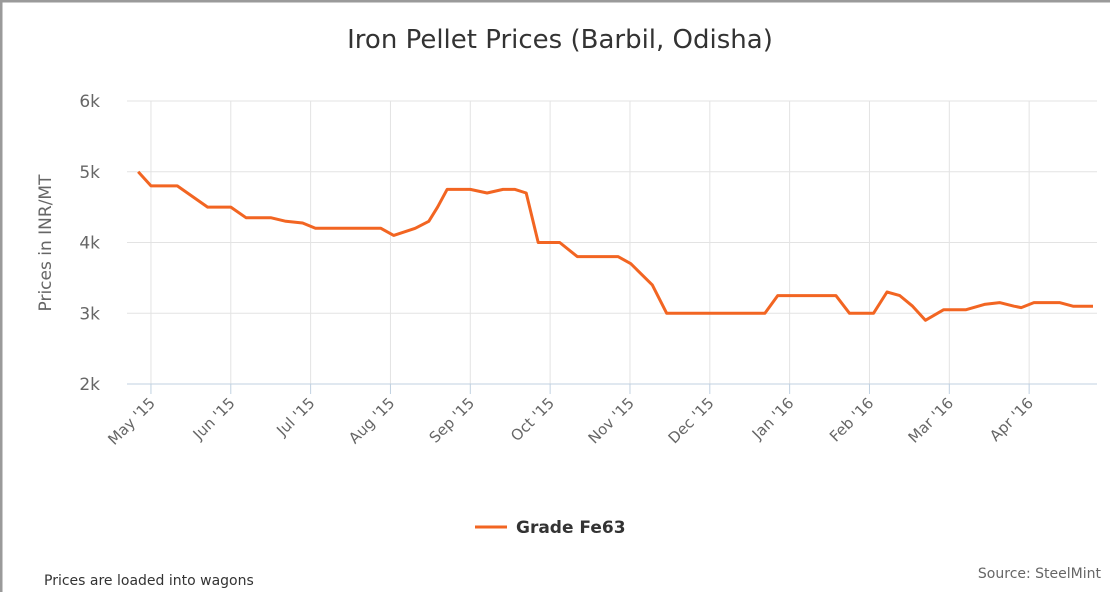 The height and width of the screenshot is (592, 1110). I want to click on x-tick-label: Feb '16, so click(851, 419).